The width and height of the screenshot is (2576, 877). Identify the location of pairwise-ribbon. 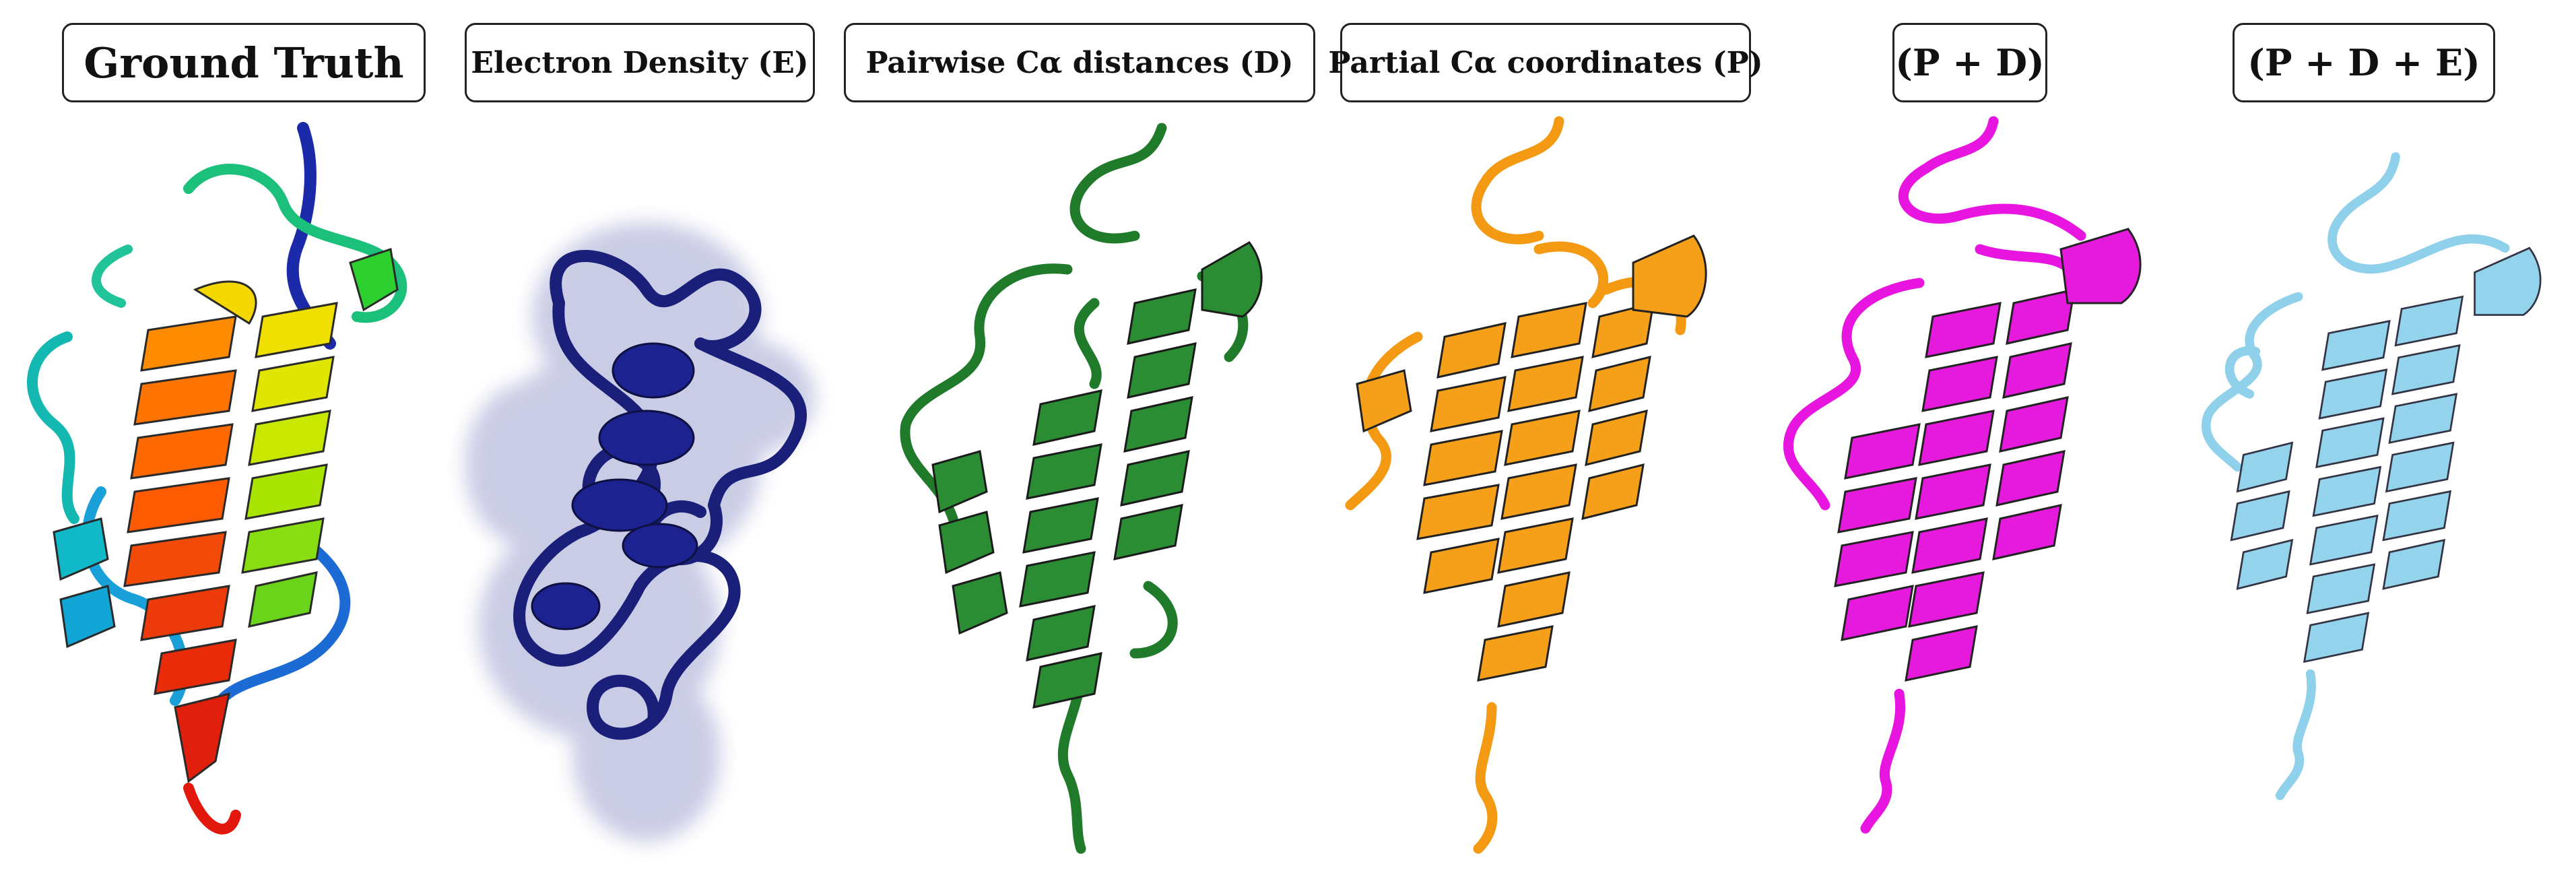
(1081, 488).